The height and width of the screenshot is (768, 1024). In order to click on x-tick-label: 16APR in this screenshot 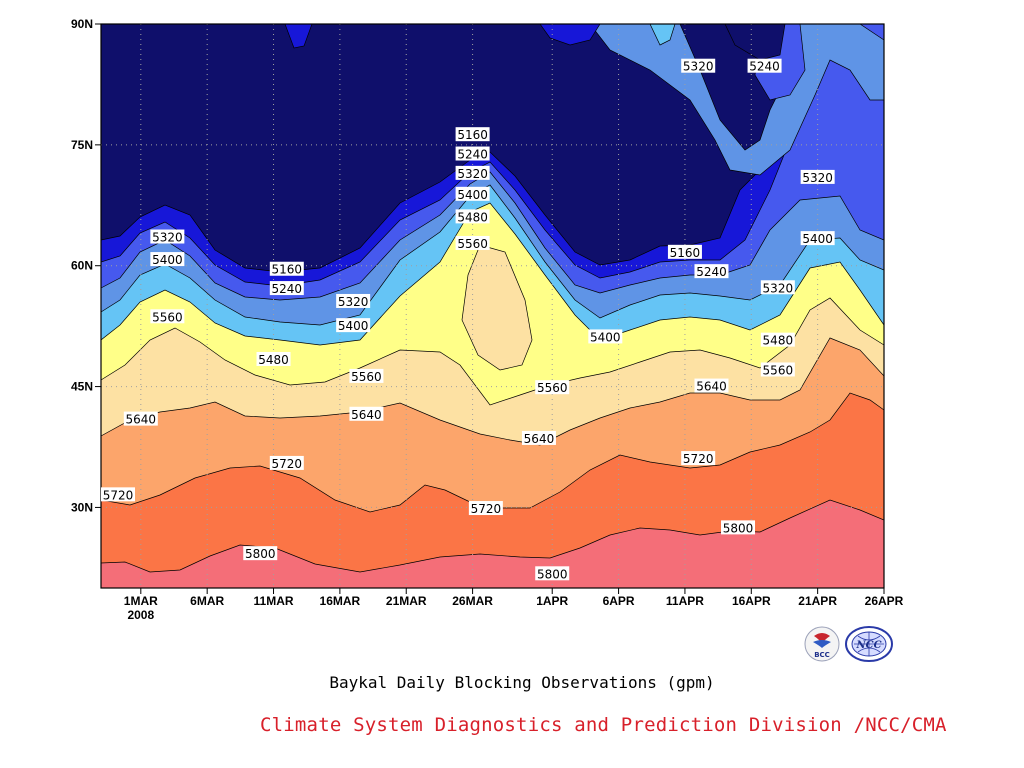, I will do `click(751, 601)`.